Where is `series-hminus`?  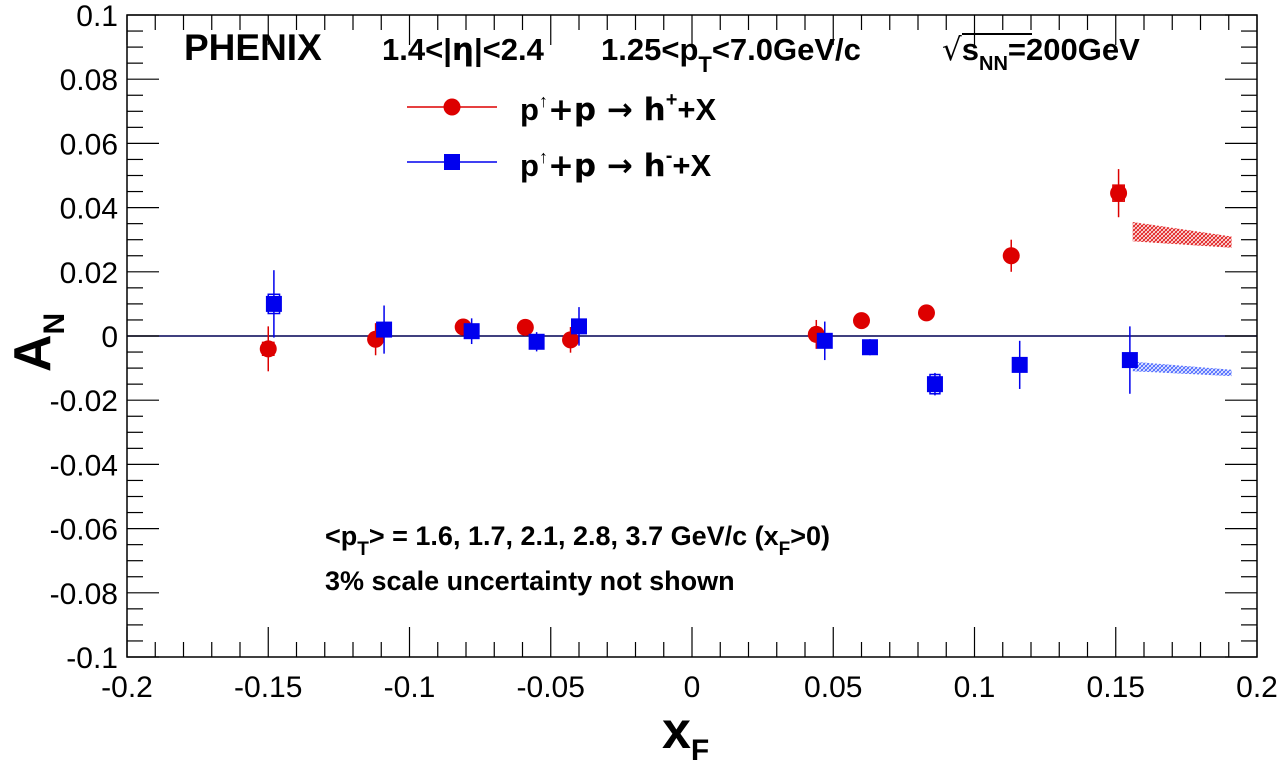
series-hminus is located at coordinates (701, 333).